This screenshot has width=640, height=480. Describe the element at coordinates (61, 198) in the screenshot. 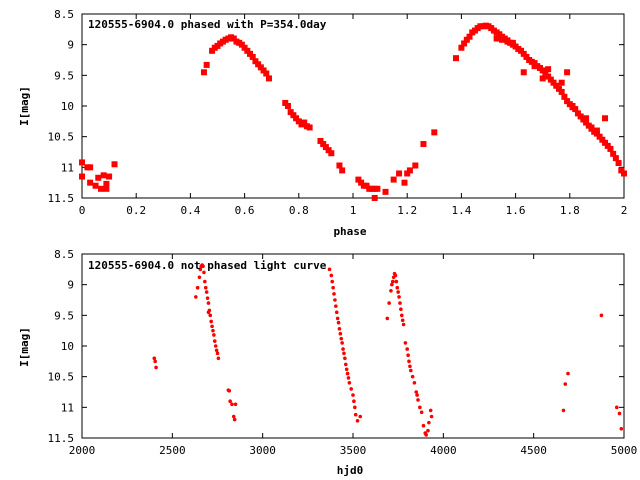

I see `y-tick-label: 11.5` at that location.